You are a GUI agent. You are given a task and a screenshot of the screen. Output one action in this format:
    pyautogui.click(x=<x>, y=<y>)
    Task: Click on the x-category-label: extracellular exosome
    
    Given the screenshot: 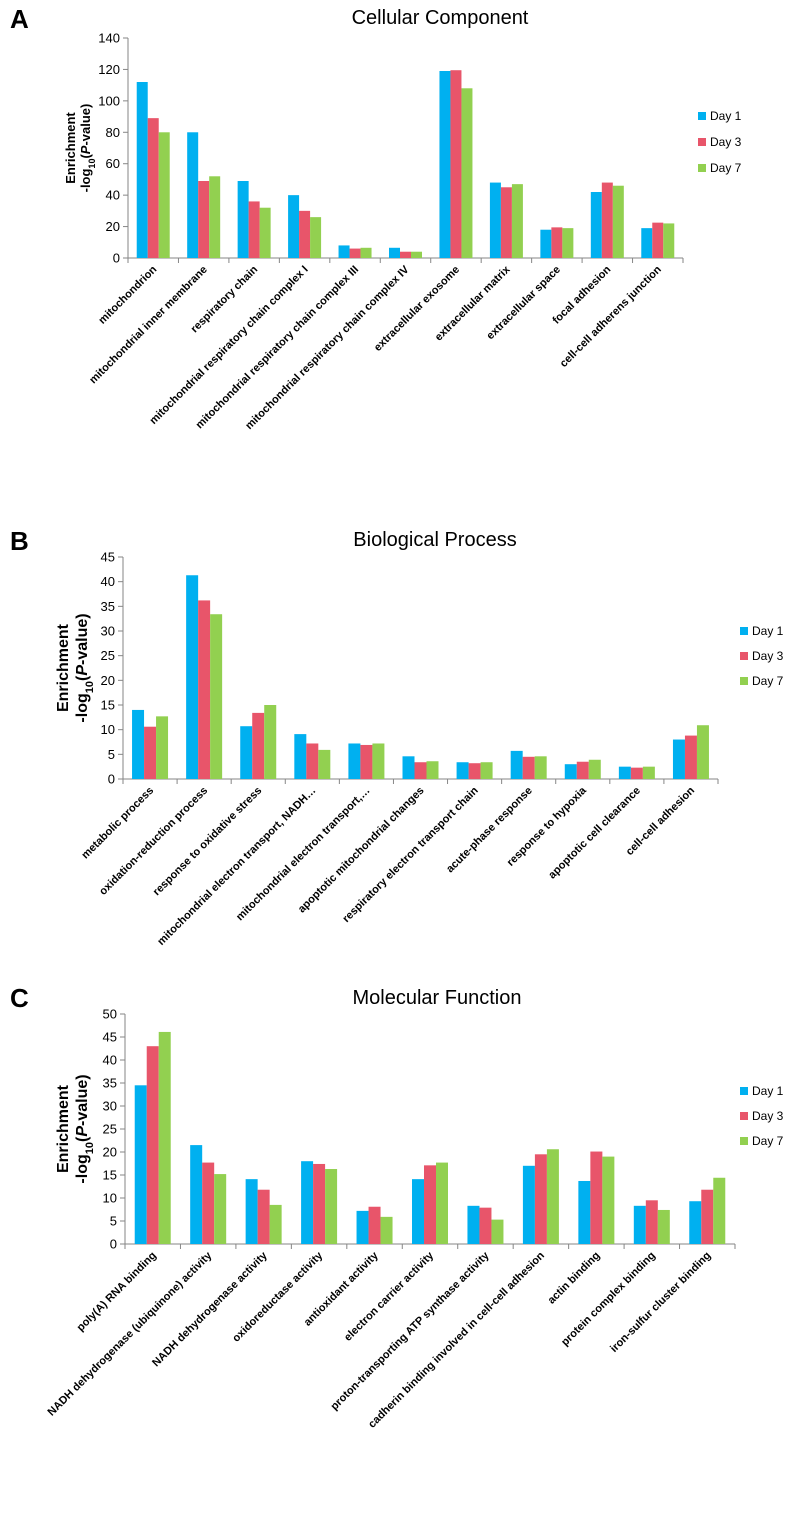 What is the action you would take?
    pyautogui.click(x=417, y=309)
    